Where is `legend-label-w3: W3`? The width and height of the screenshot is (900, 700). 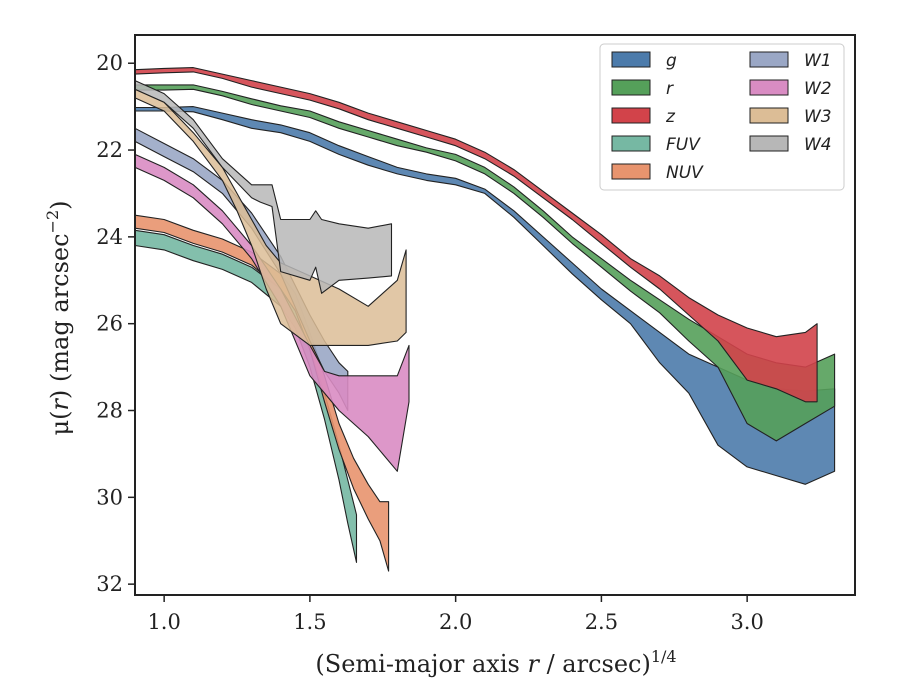 legend-label-w3: W3 is located at coordinates (818, 117).